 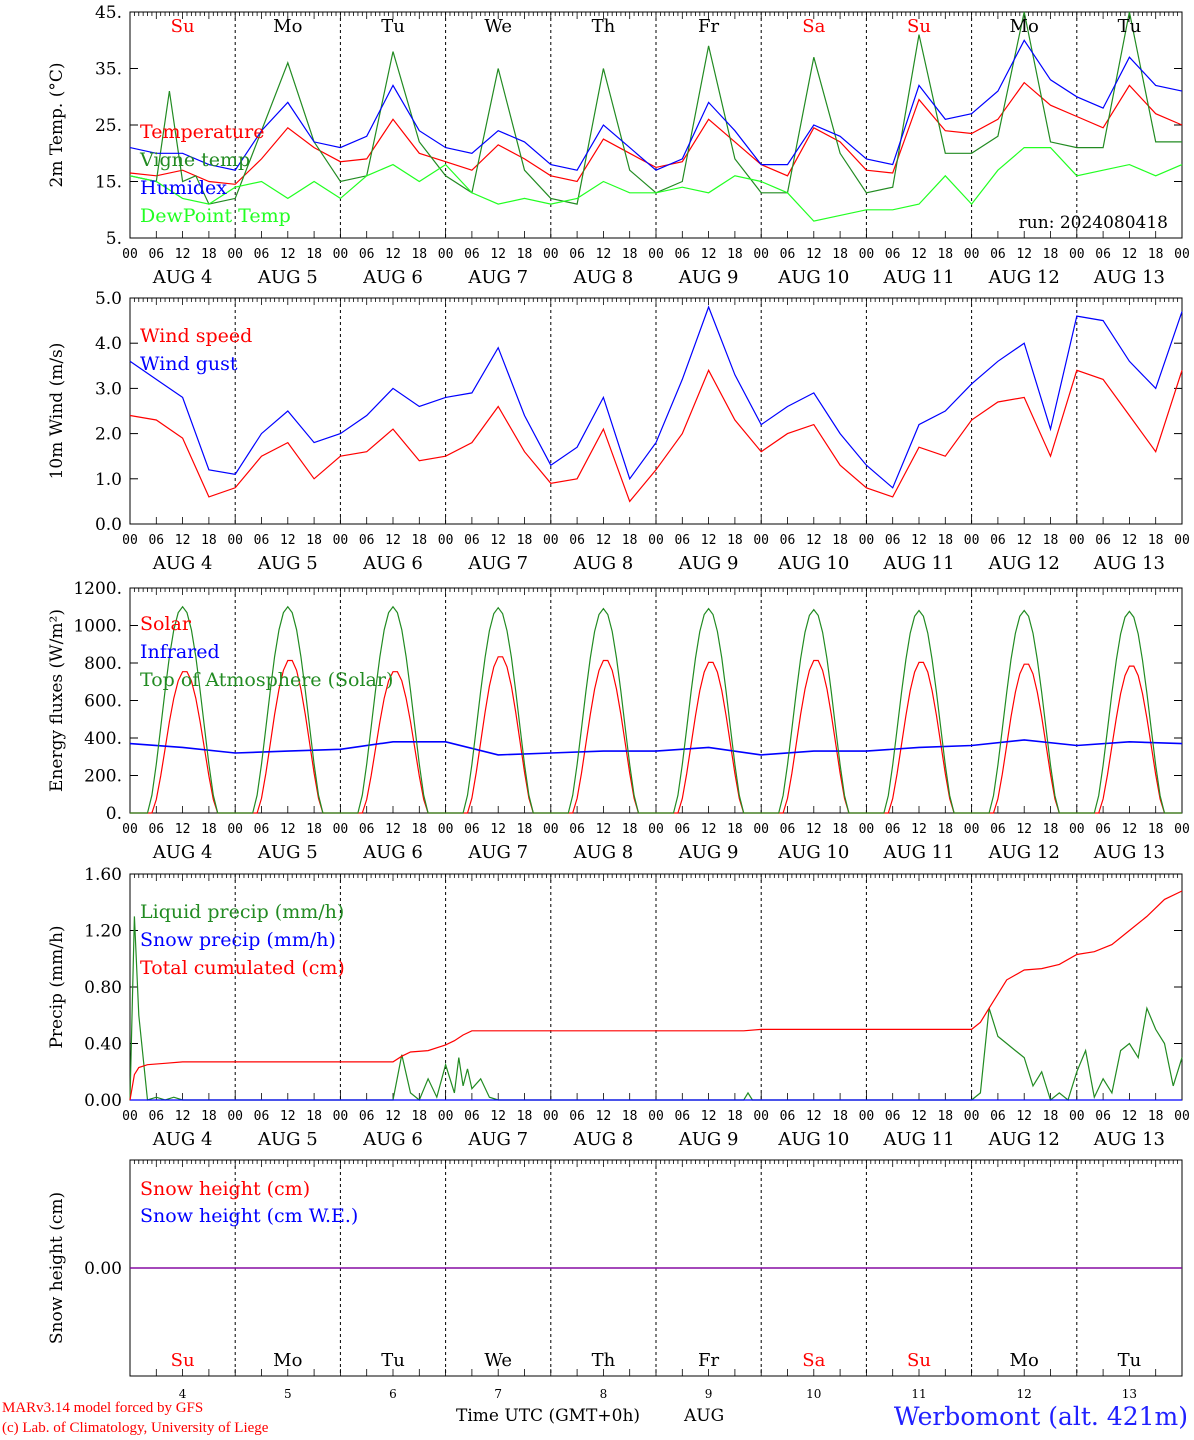 I want to click on legend-entry: Solar, so click(x=166, y=624).